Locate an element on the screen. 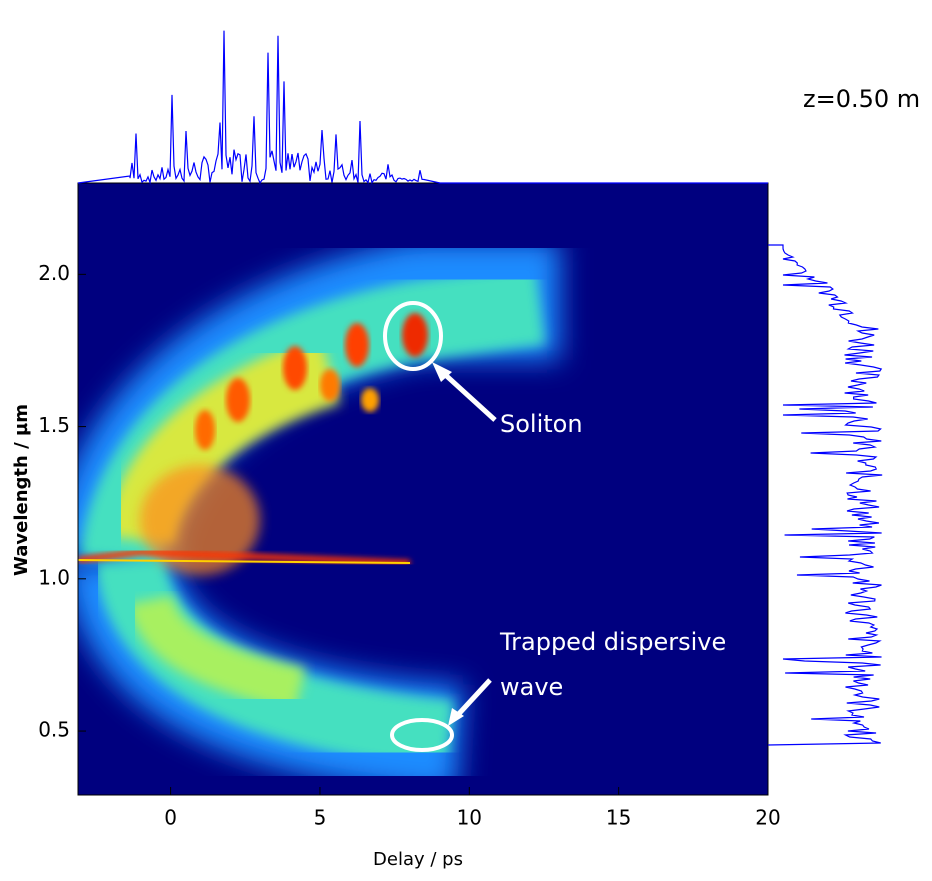 This screenshot has height=881, width=932. soliton-arrow is located at coordinates (467, 395).